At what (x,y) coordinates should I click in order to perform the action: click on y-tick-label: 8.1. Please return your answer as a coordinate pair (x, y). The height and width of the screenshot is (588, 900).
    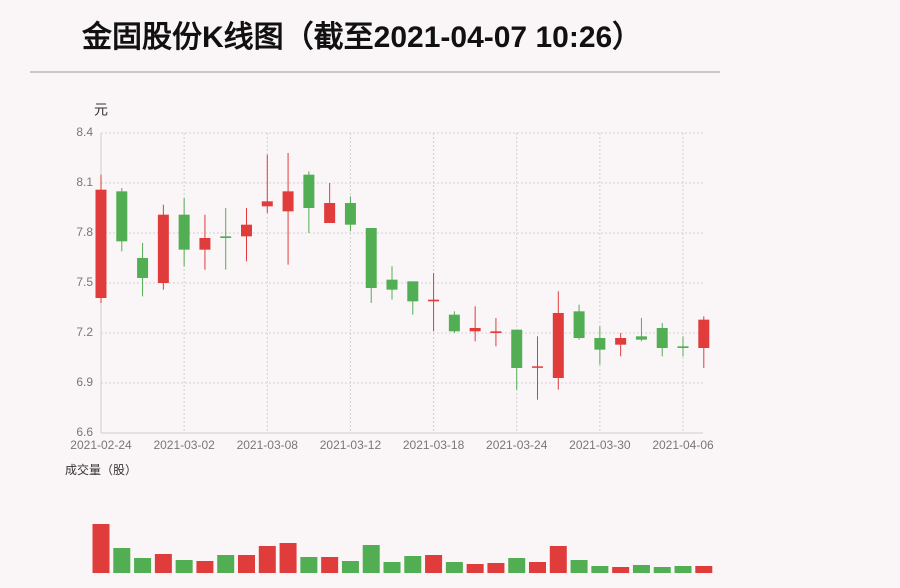
    Looking at the image, I should click on (84, 182).